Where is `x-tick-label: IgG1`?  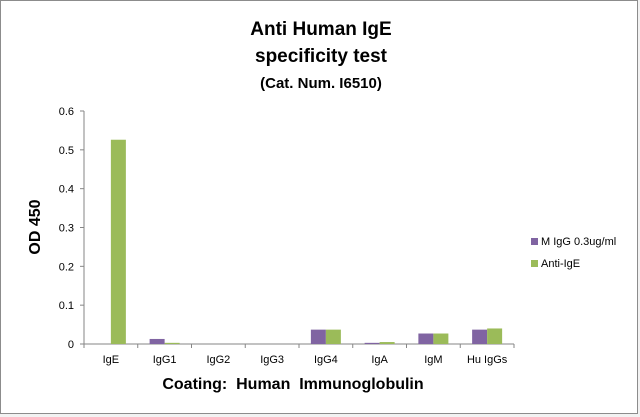 x-tick-label: IgG1 is located at coordinates (165, 360).